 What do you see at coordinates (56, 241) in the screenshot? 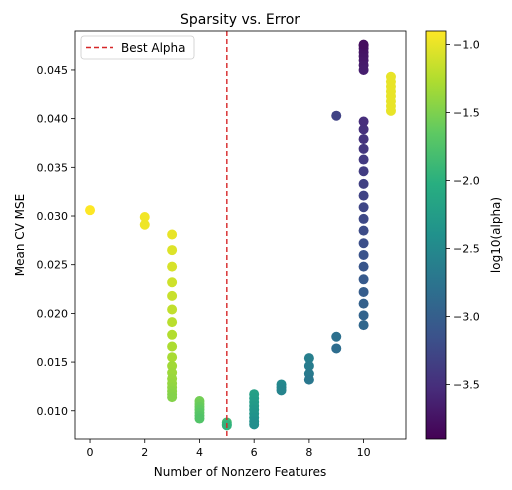
I see `y-axis-ticks: 0.010 0.015 0.020 0.025 0.030 0.035 0.040 0.045` at bounding box center [56, 241].